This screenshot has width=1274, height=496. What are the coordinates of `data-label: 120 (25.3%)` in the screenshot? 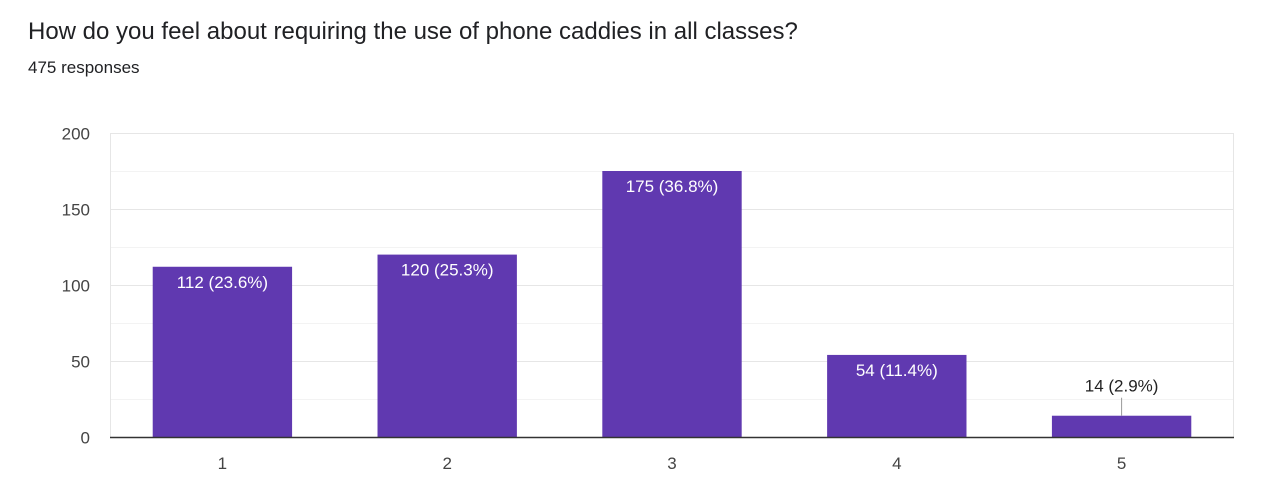 It's located at (447, 270).